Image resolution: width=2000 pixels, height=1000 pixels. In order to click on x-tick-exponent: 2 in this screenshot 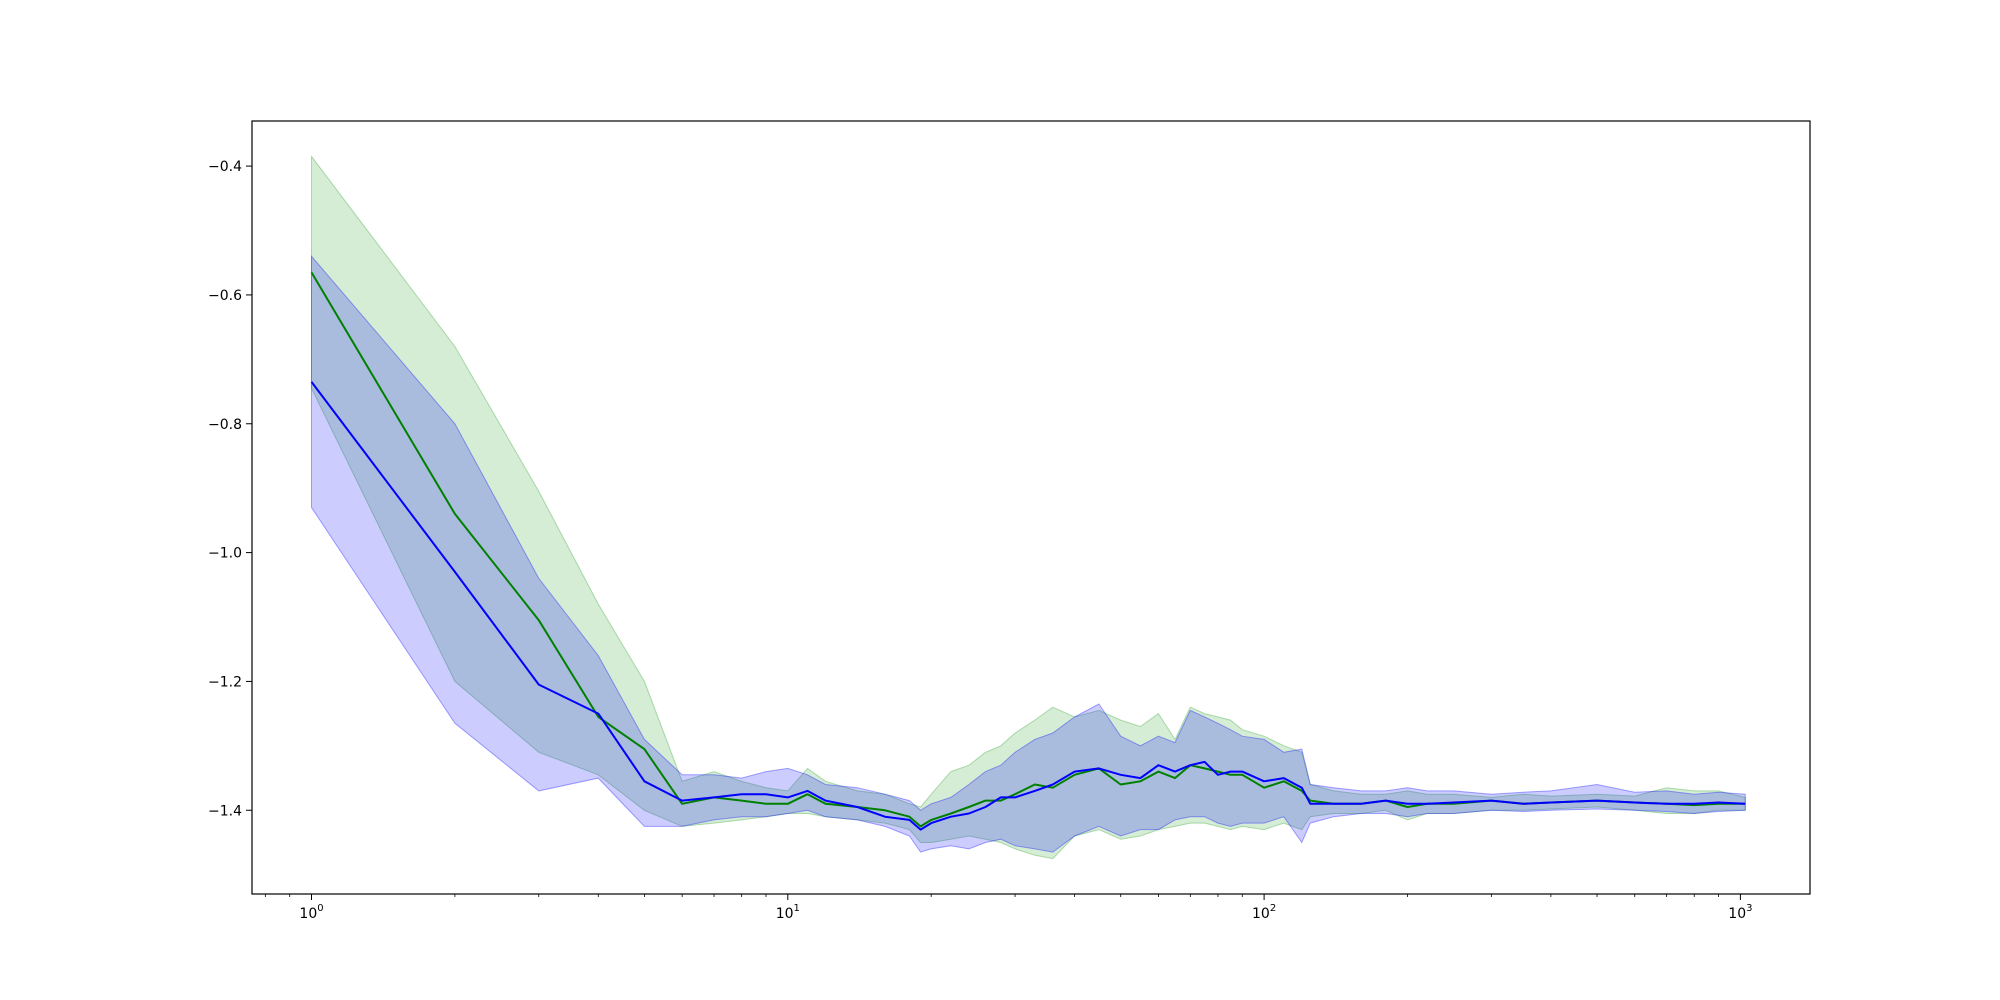, I will do `click(1273, 908)`.